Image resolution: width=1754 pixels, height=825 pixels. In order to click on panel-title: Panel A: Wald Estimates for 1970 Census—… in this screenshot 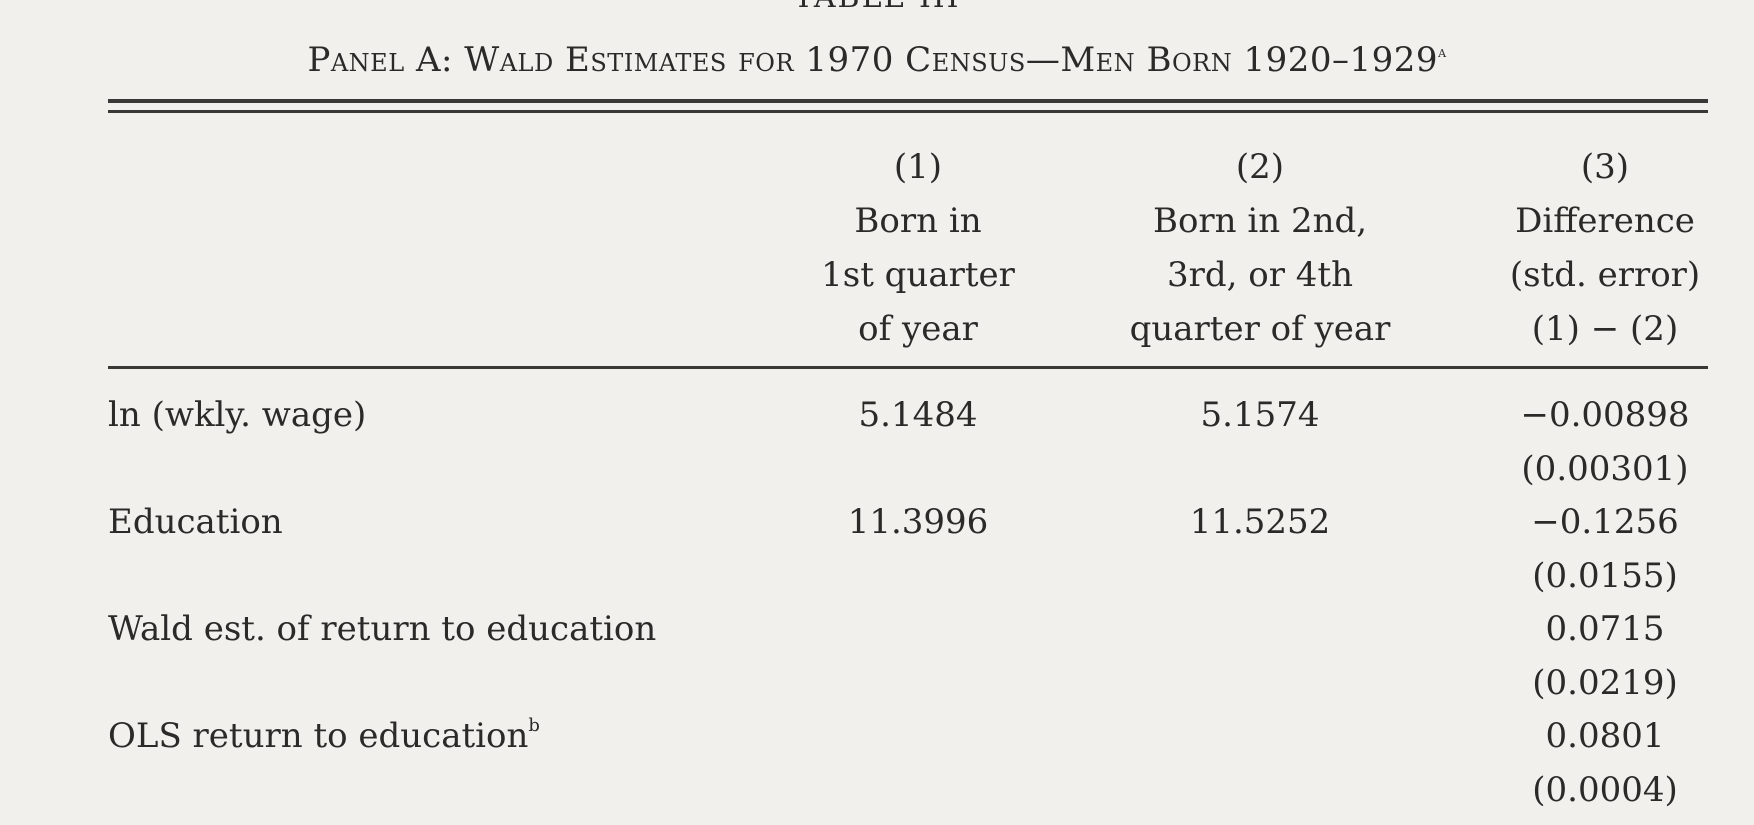, I will do `click(877, 60)`.